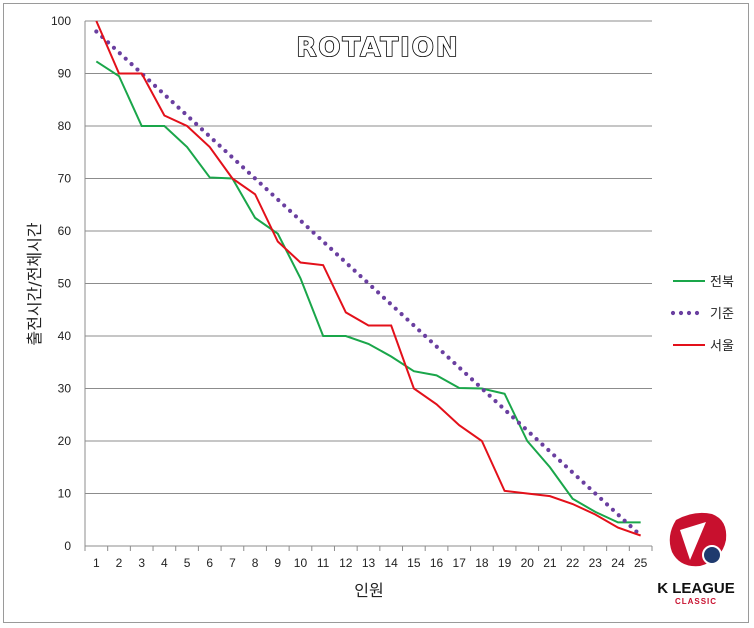  Describe the element at coordinates (65, 336) in the screenshot. I see `y-tick-label: 40` at that location.